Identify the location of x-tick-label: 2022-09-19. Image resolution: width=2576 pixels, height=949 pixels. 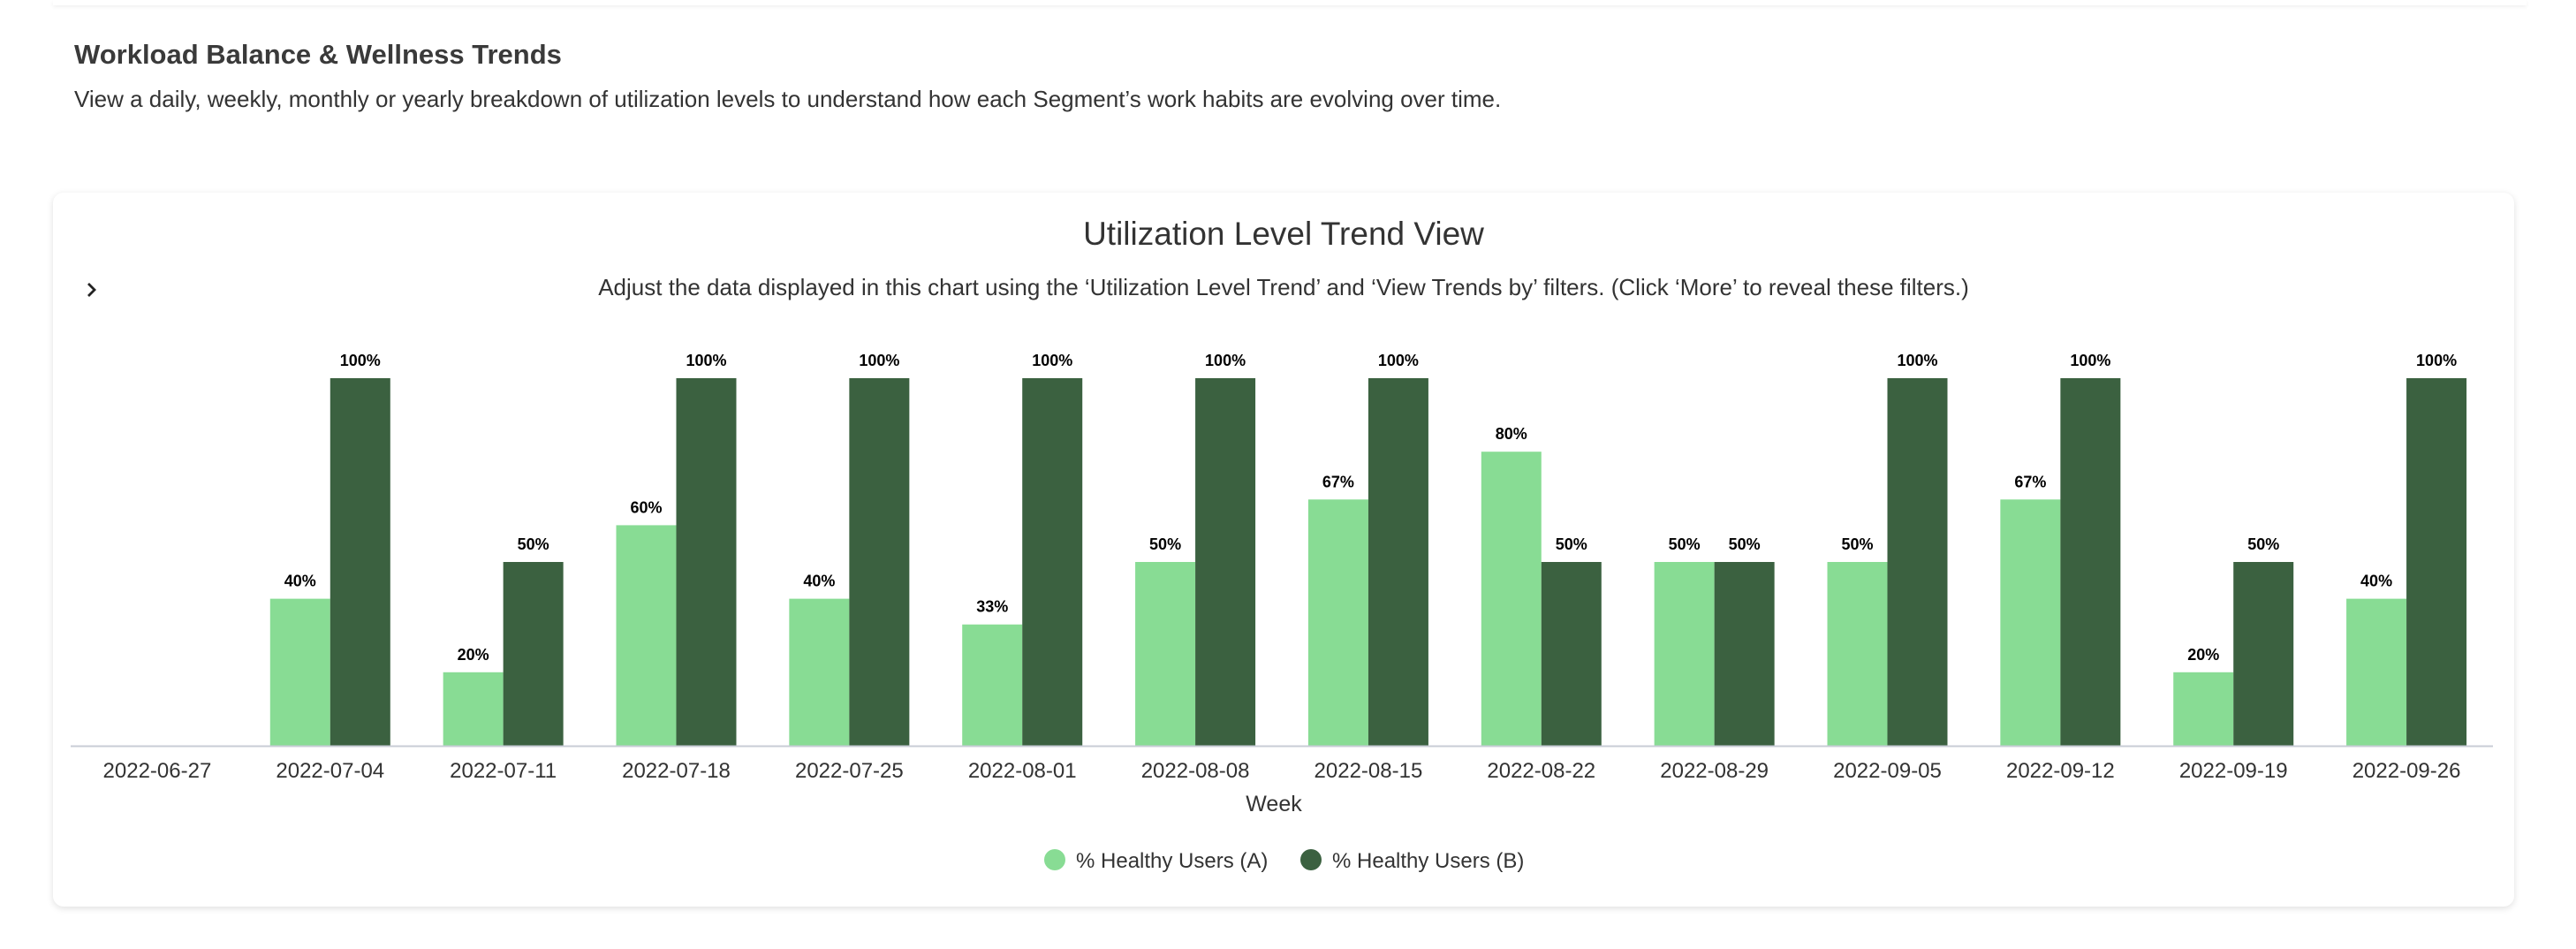
(2234, 771).